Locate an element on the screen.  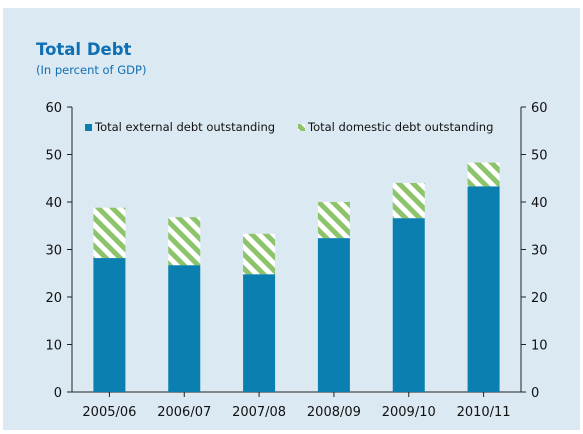
y-tick-label-right: 40 is located at coordinates (539, 203).